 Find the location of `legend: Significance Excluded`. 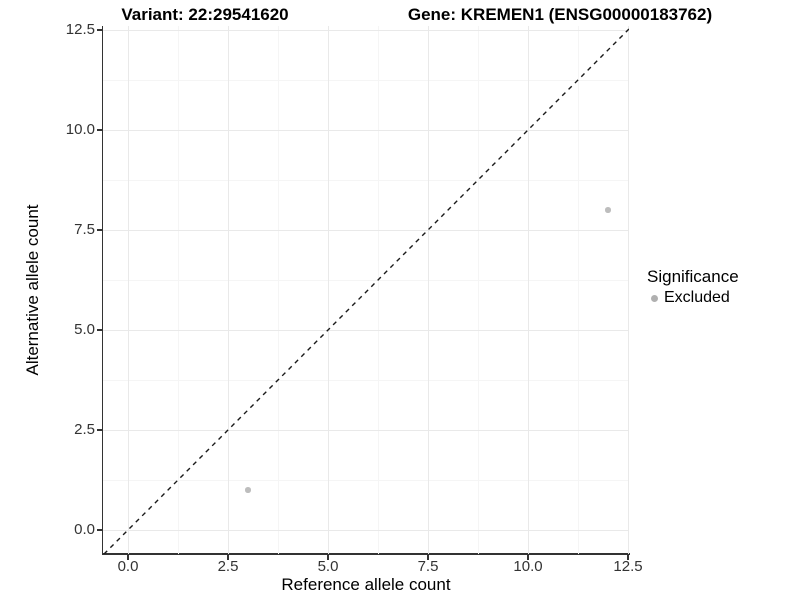

legend: Significance Excluded is located at coordinates (693, 287).